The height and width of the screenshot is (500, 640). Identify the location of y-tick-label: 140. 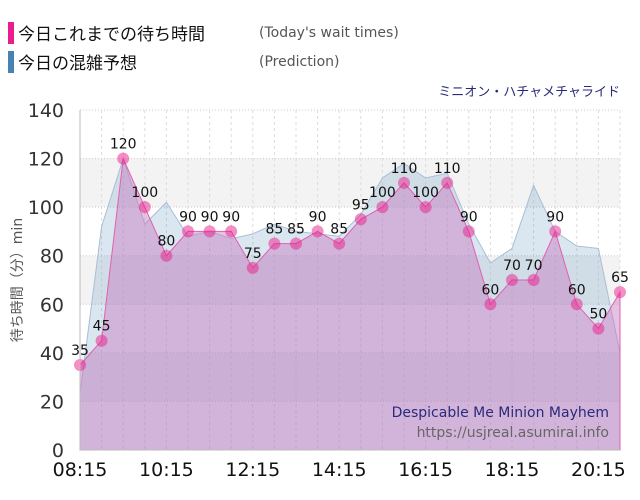
(46, 111).